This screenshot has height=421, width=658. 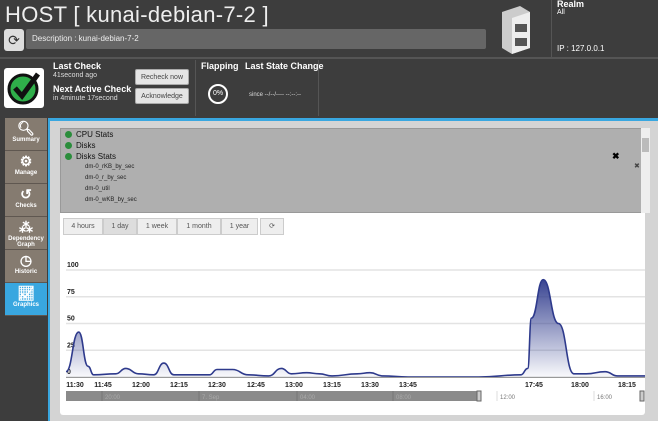 I want to click on range-4-hours: 4 hours, so click(x=83, y=226).